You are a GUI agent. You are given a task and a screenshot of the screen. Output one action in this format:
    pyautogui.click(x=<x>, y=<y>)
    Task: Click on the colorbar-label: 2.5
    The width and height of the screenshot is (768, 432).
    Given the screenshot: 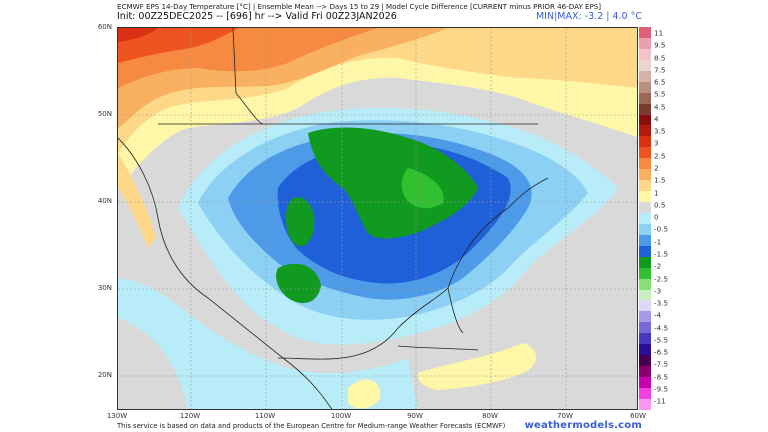 What is the action you would take?
    pyautogui.click(x=660, y=156)
    